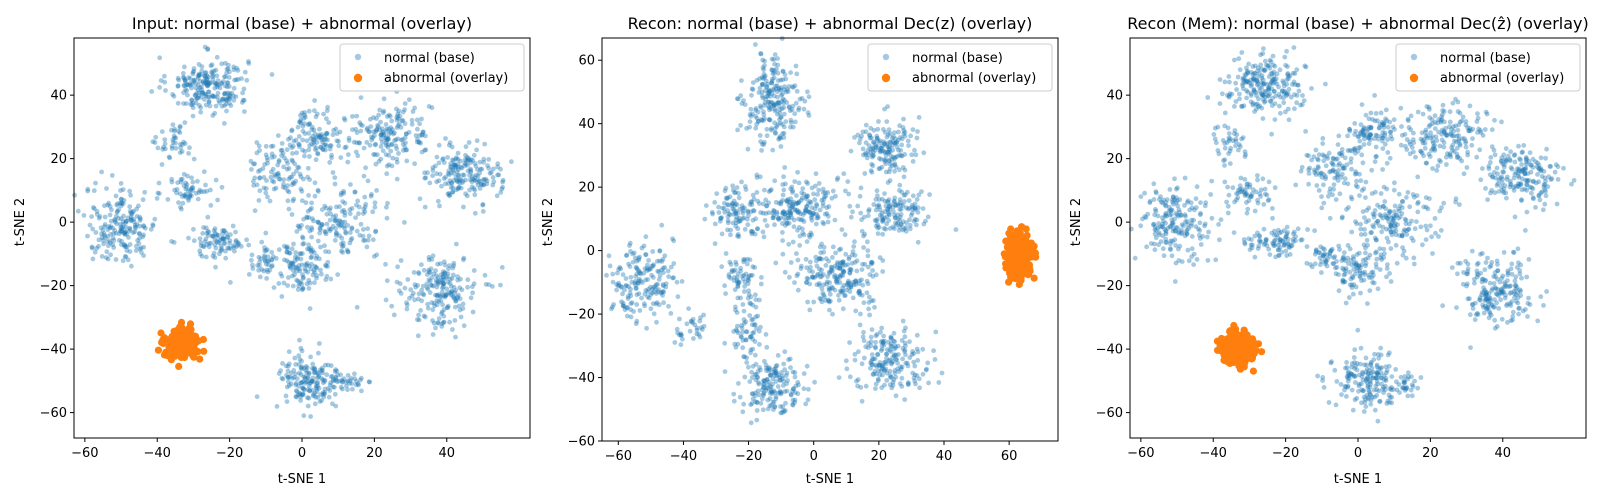 The height and width of the screenshot is (500, 1600). What do you see at coordinates (1021, 268) in the screenshot?
I see `point-abnormal` at bounding box center [1021, 268].